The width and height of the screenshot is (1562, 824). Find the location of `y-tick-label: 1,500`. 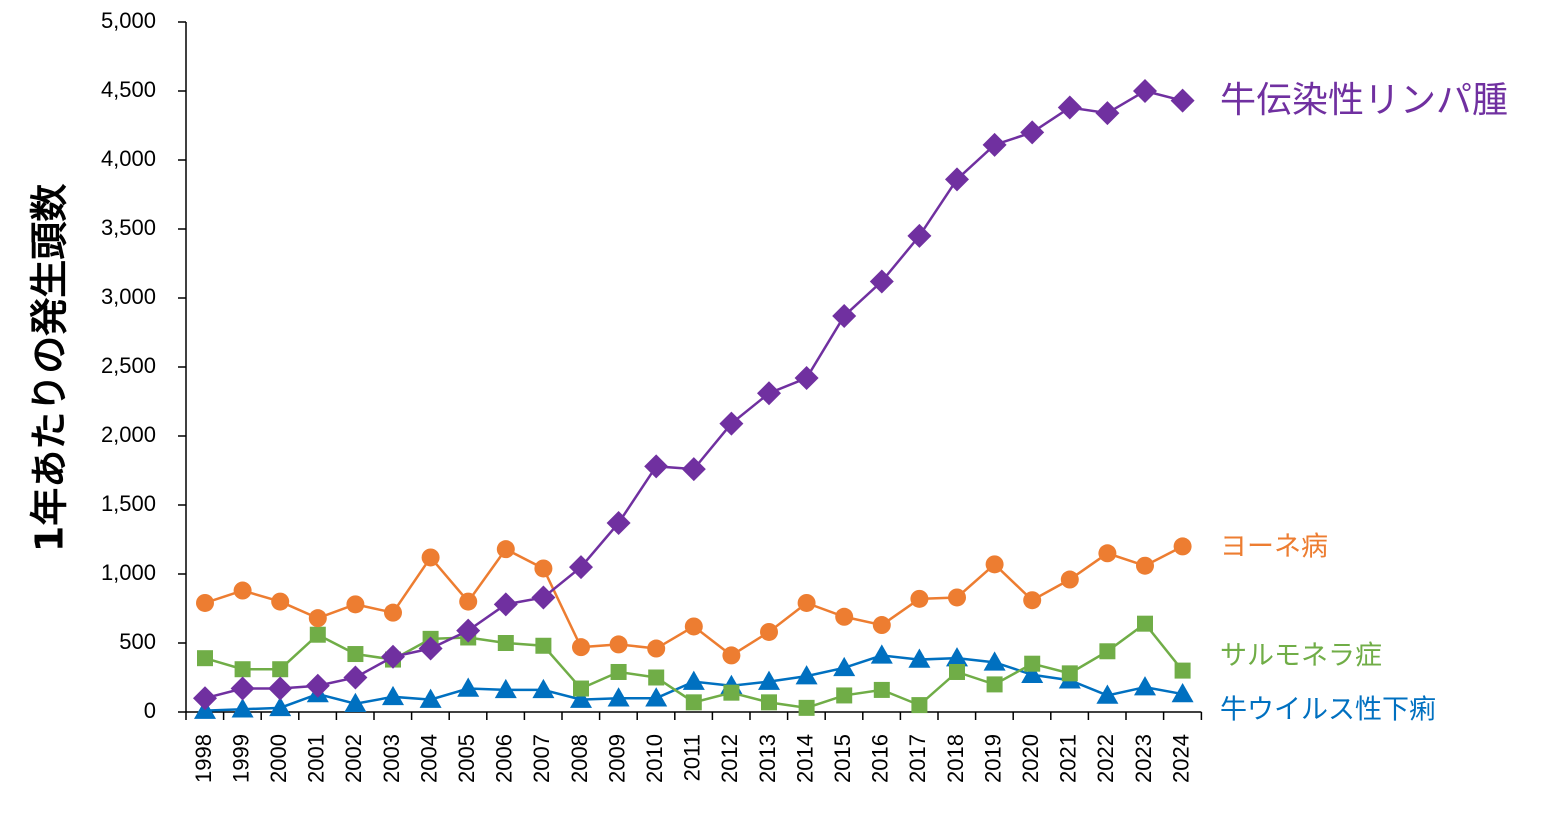

y-tick-label: 1,500 is located at coordinates (128, 503).